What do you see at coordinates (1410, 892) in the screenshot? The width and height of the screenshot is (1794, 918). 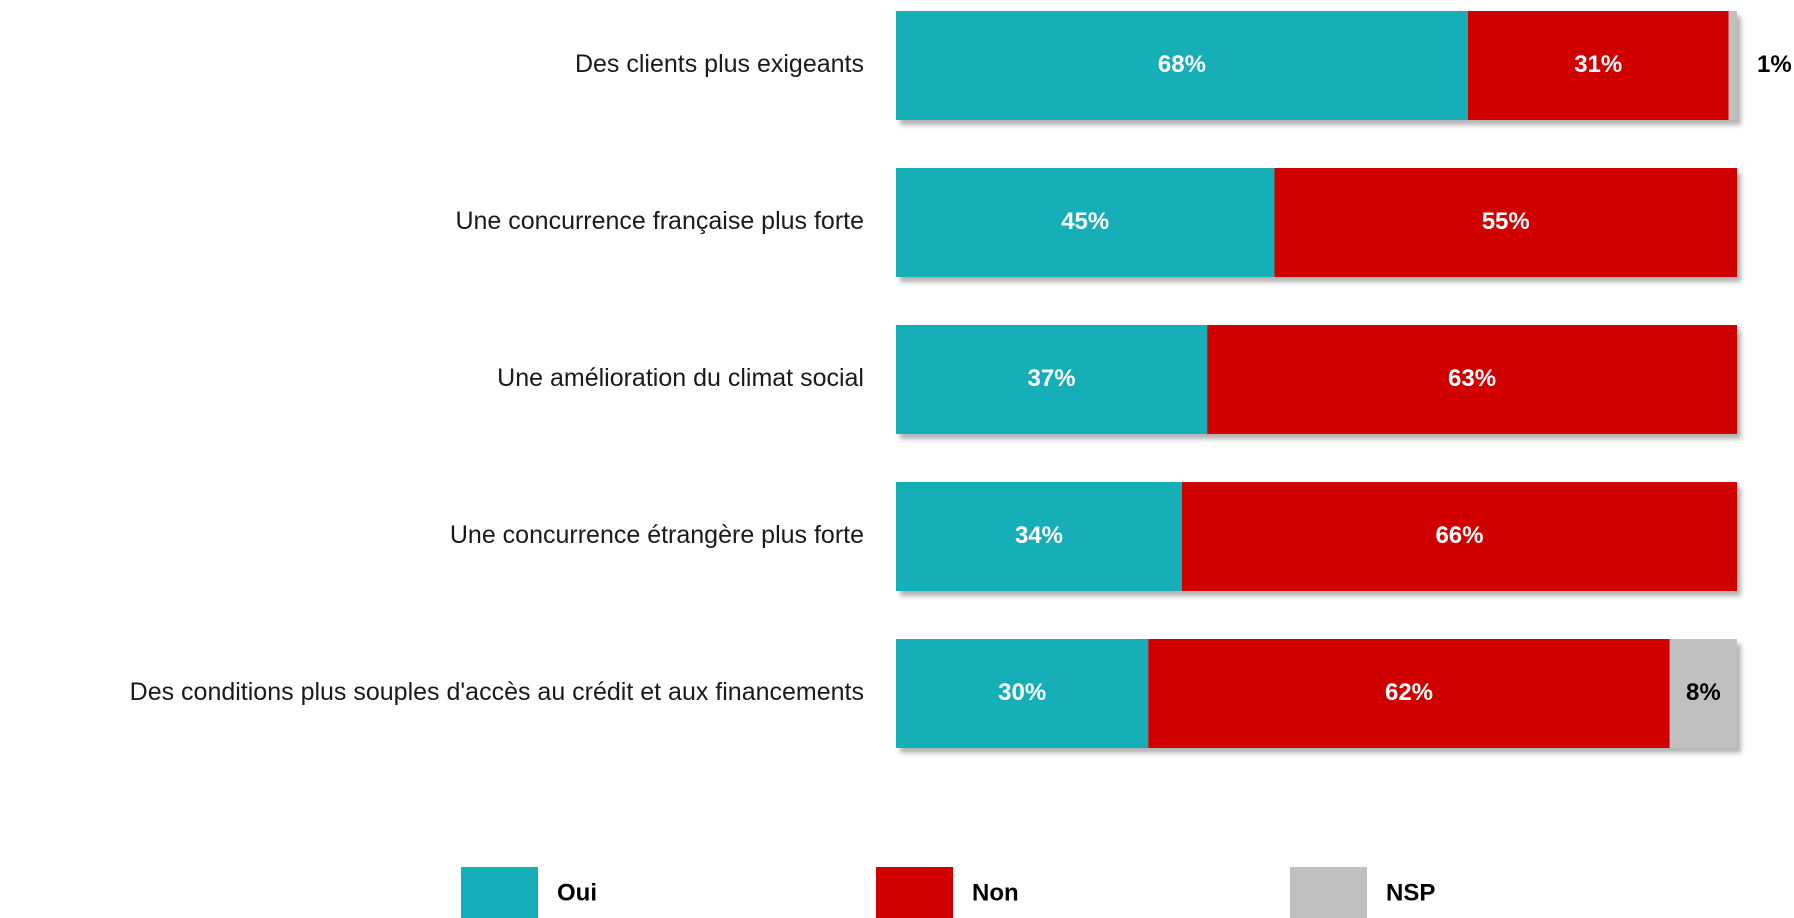 I see `legend-label: NSP` at bounding box center [1410, 892].